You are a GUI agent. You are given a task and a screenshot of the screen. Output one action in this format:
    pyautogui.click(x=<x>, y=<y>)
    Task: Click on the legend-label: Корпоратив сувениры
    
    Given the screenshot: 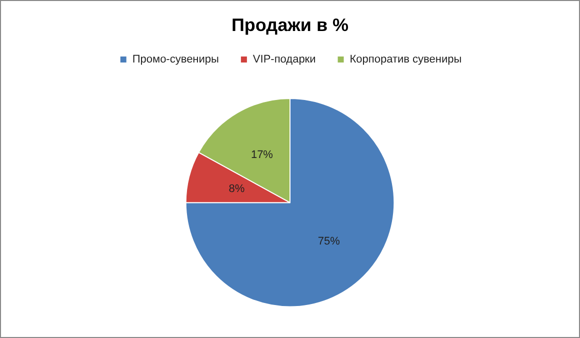 What is the action you would take?
    pyautogui.click(x=406, y=60)
    